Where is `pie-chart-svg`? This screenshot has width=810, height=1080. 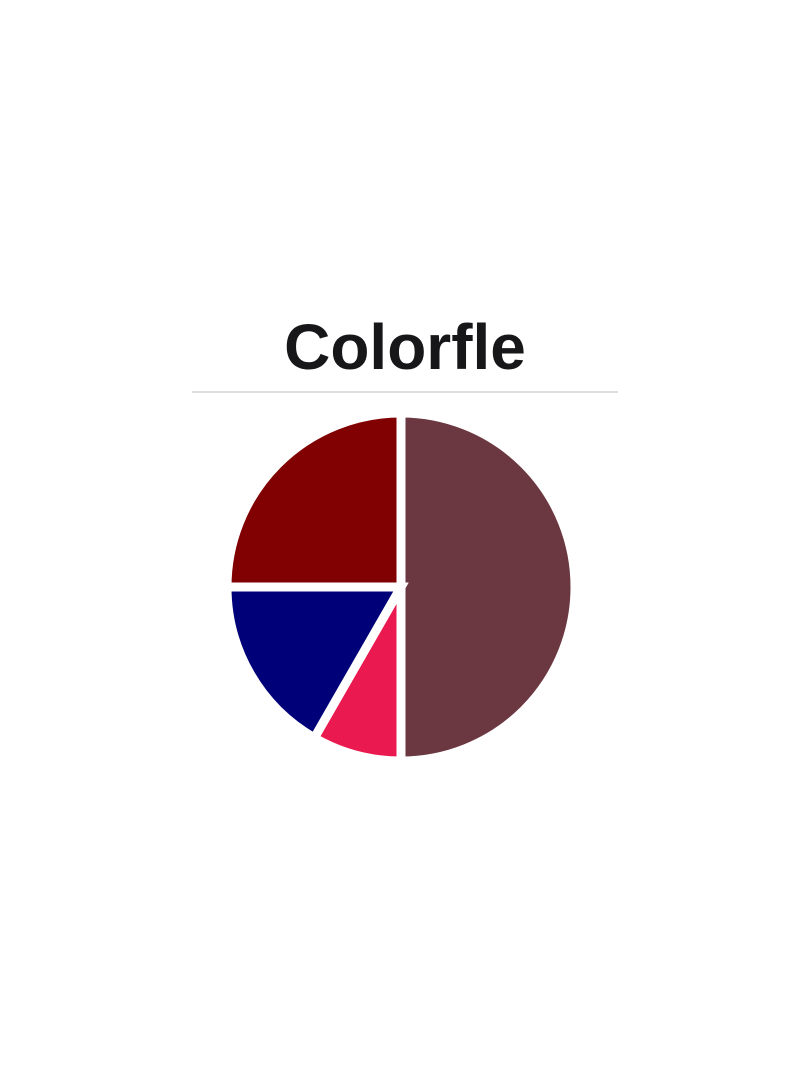
pie-chart-svg is located at coordinates (401, 587).